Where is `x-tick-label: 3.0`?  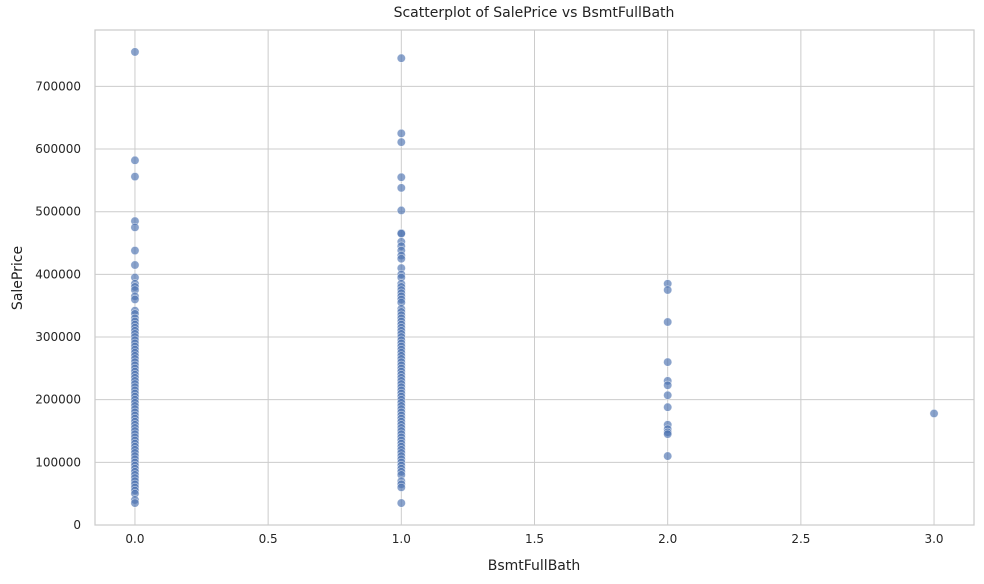 x-tick-label: 3.0 is located at coordinates (933, 539).